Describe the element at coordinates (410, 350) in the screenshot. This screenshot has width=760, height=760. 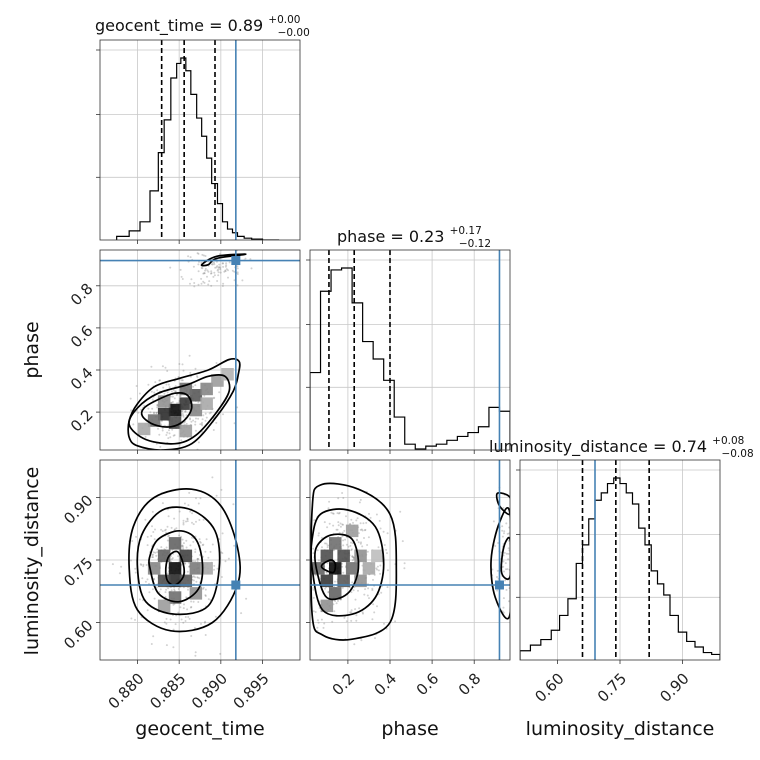
I see `panel-frame` at that location.